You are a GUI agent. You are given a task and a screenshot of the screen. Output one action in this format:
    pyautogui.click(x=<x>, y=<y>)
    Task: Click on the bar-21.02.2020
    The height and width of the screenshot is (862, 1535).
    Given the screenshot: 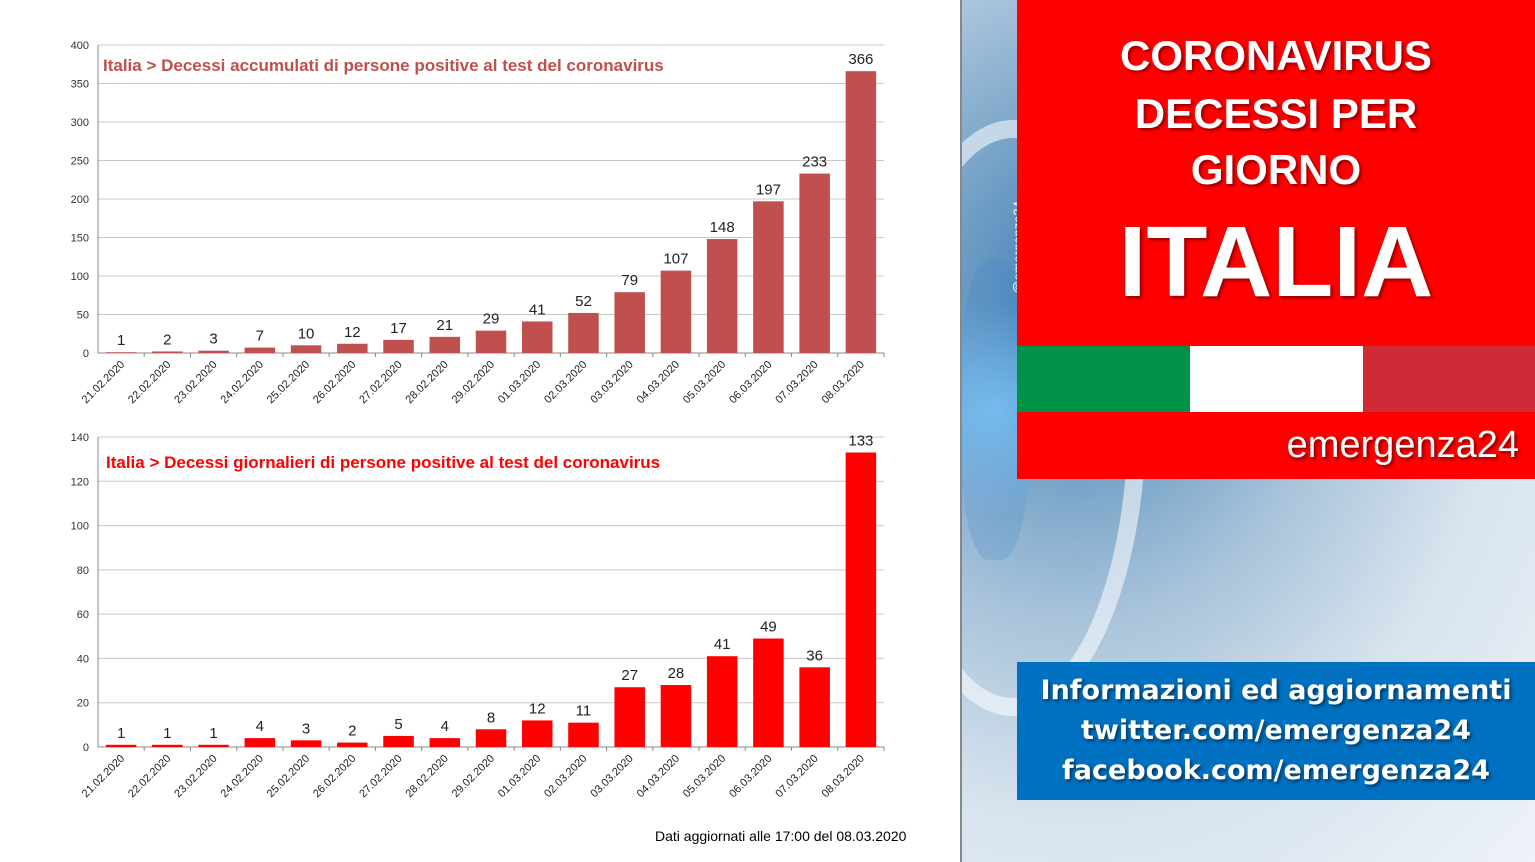 What is the action you would take?
    pyautogui.click(x=121, y=745)
    